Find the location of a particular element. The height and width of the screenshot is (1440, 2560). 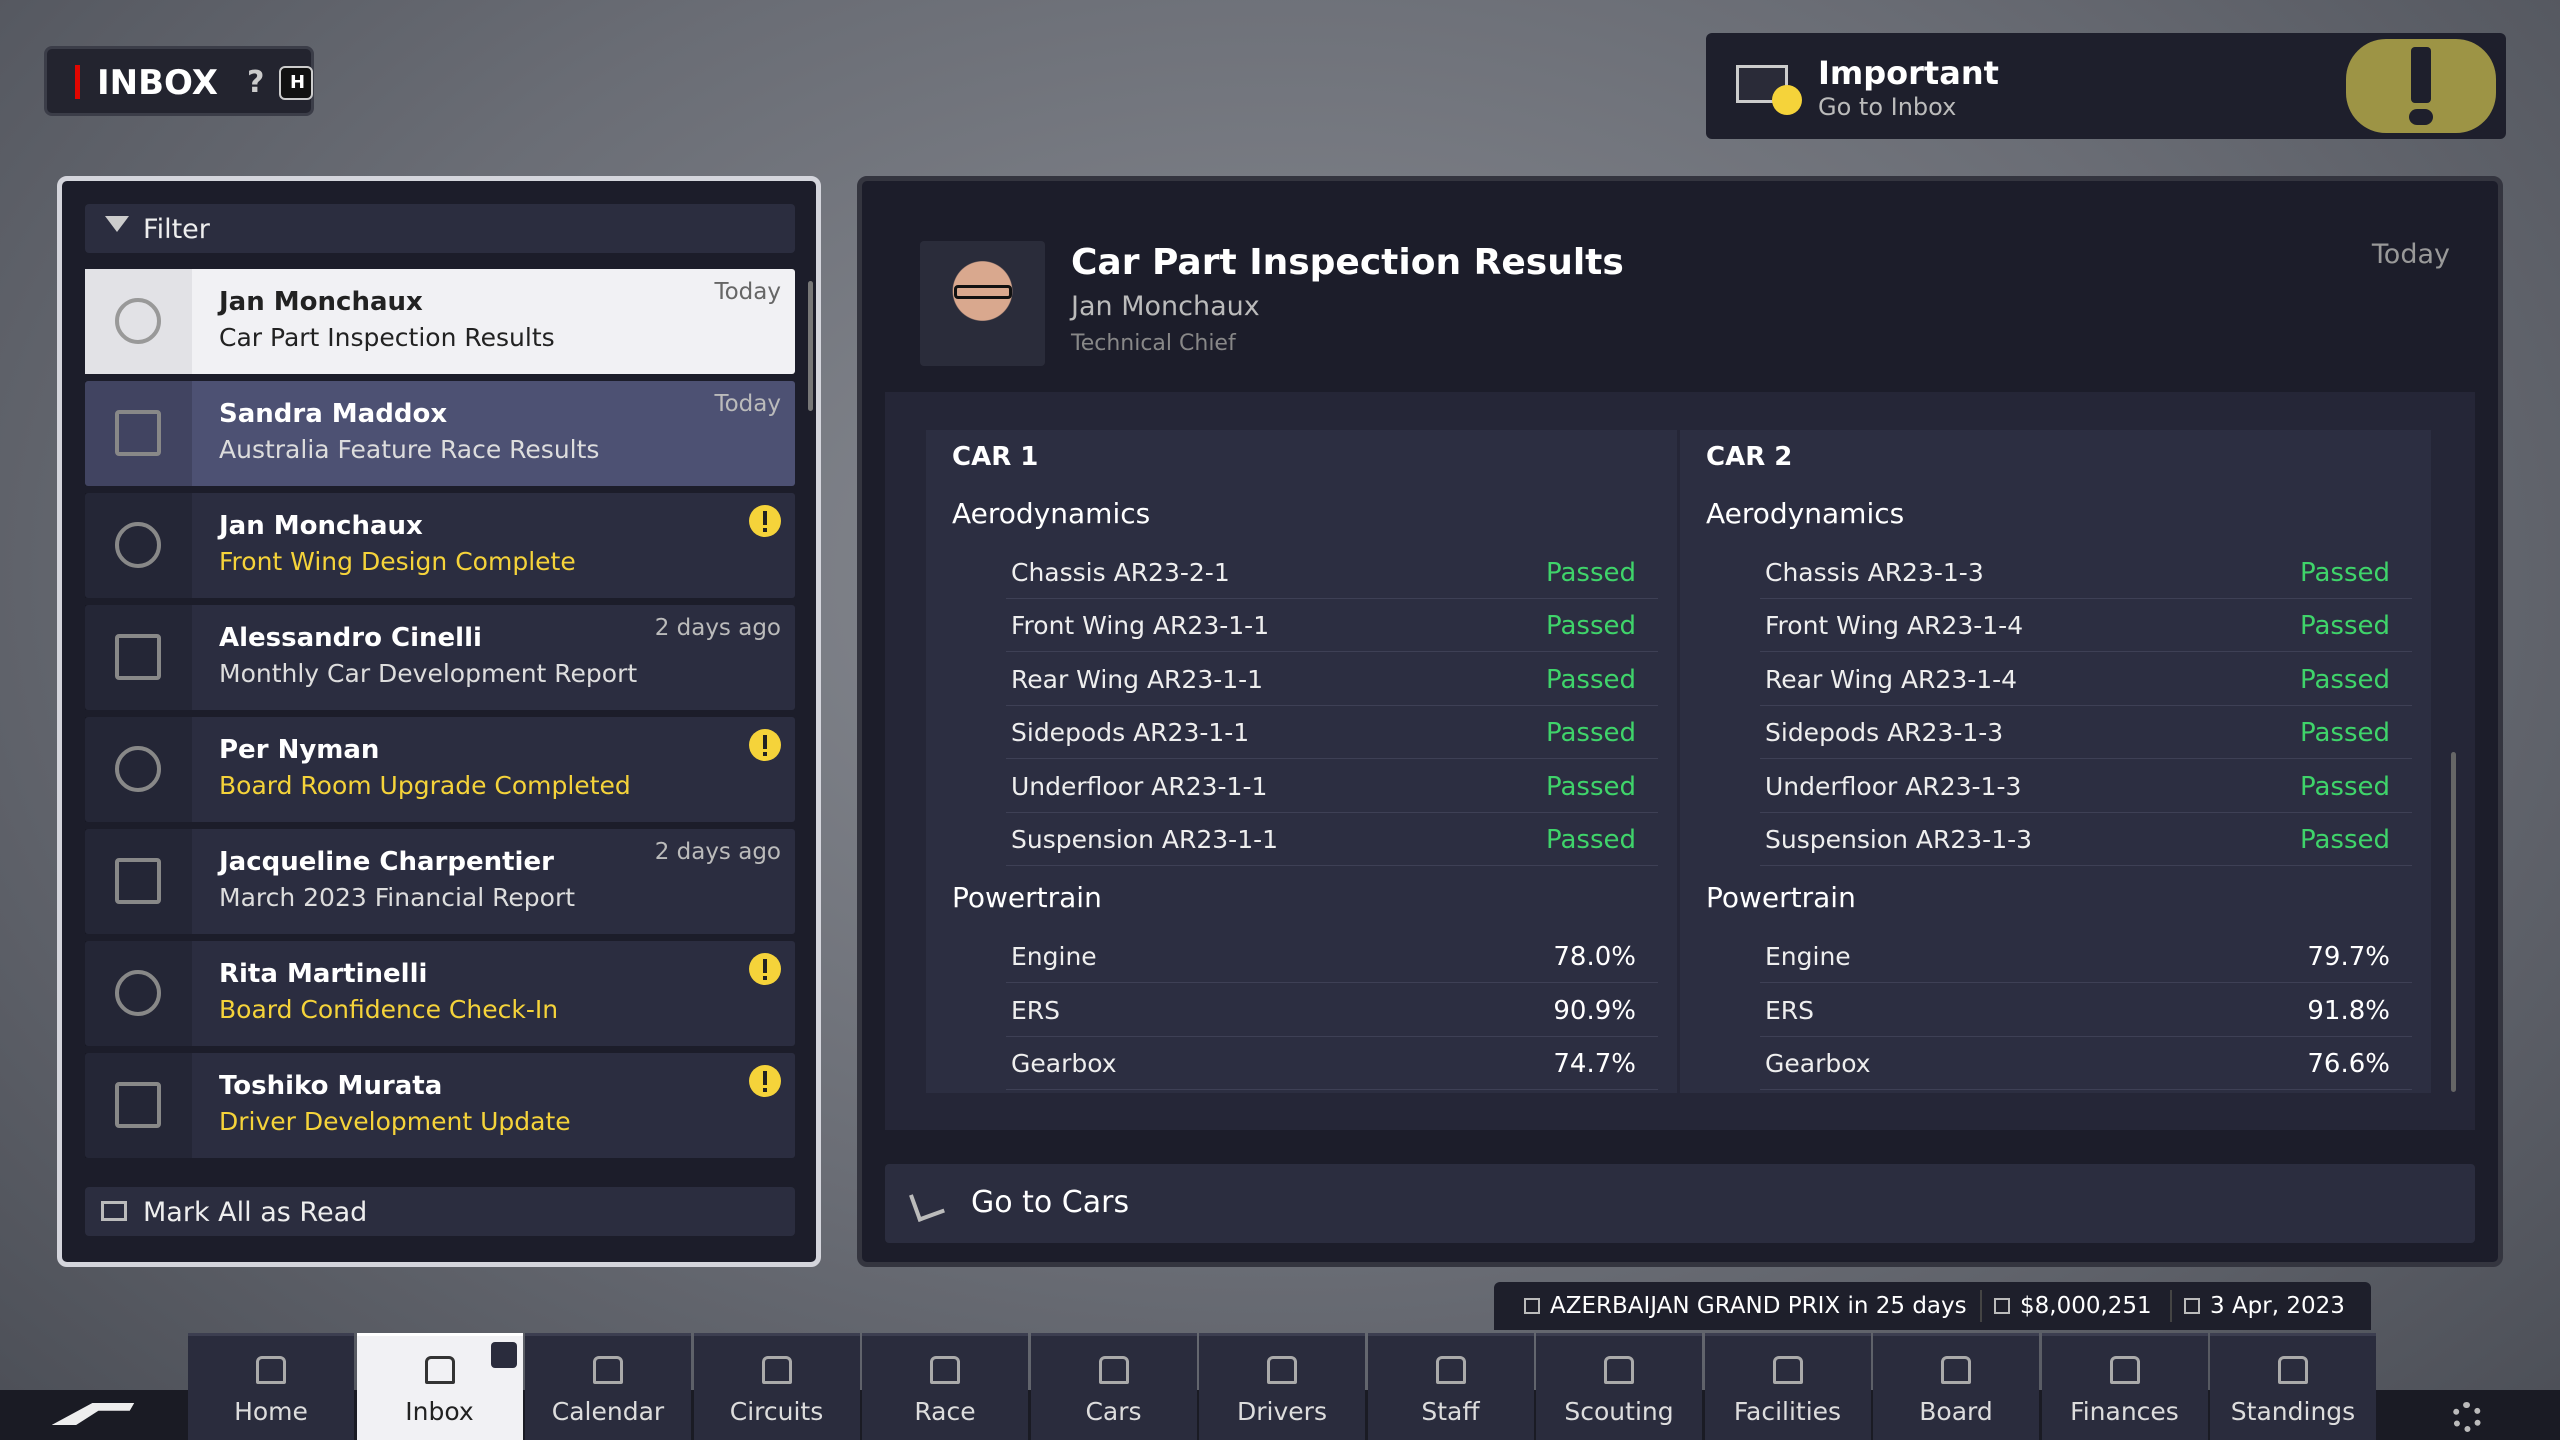

nav-tab: Inbox is located at coordinates (439, 1386).